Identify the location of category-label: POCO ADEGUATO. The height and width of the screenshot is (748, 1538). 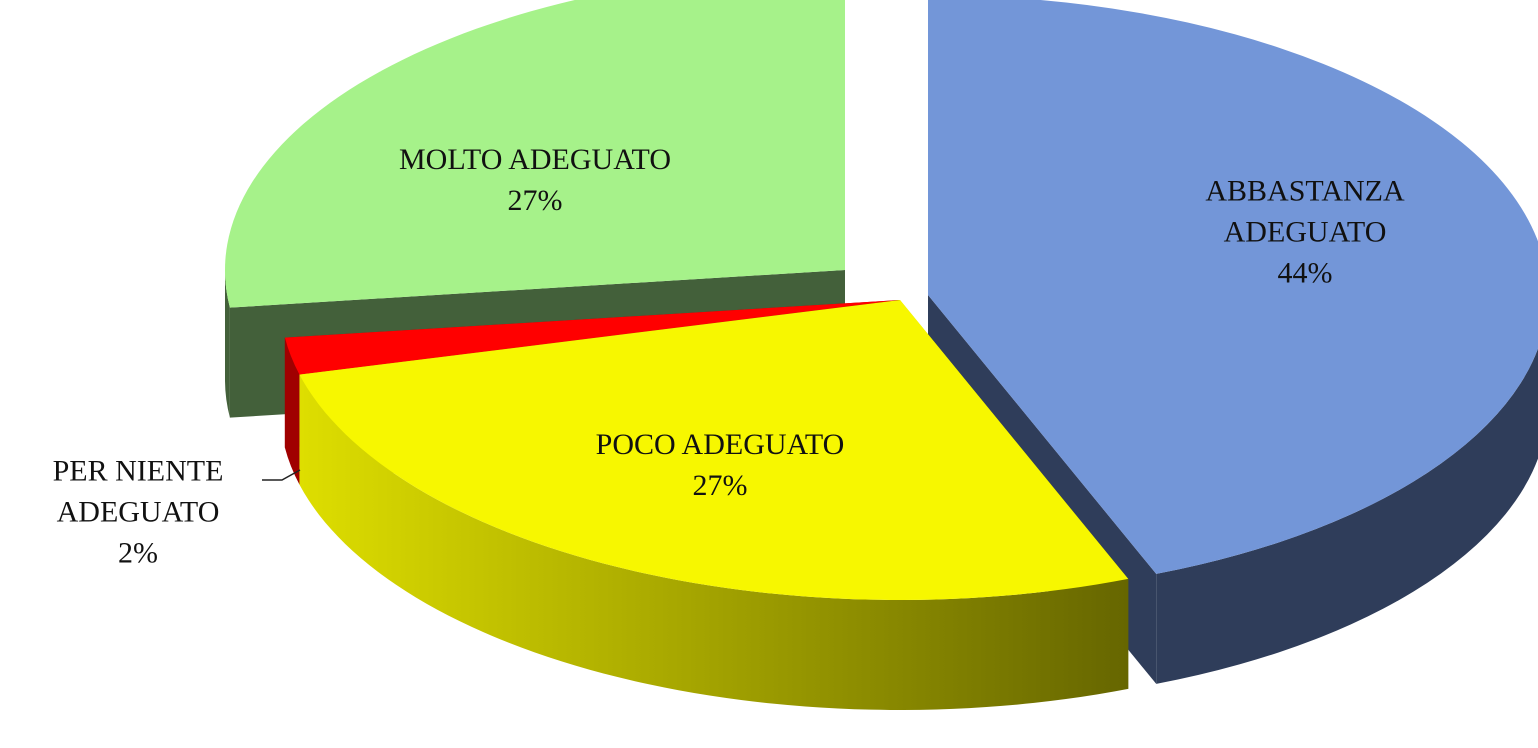
(720, 444).